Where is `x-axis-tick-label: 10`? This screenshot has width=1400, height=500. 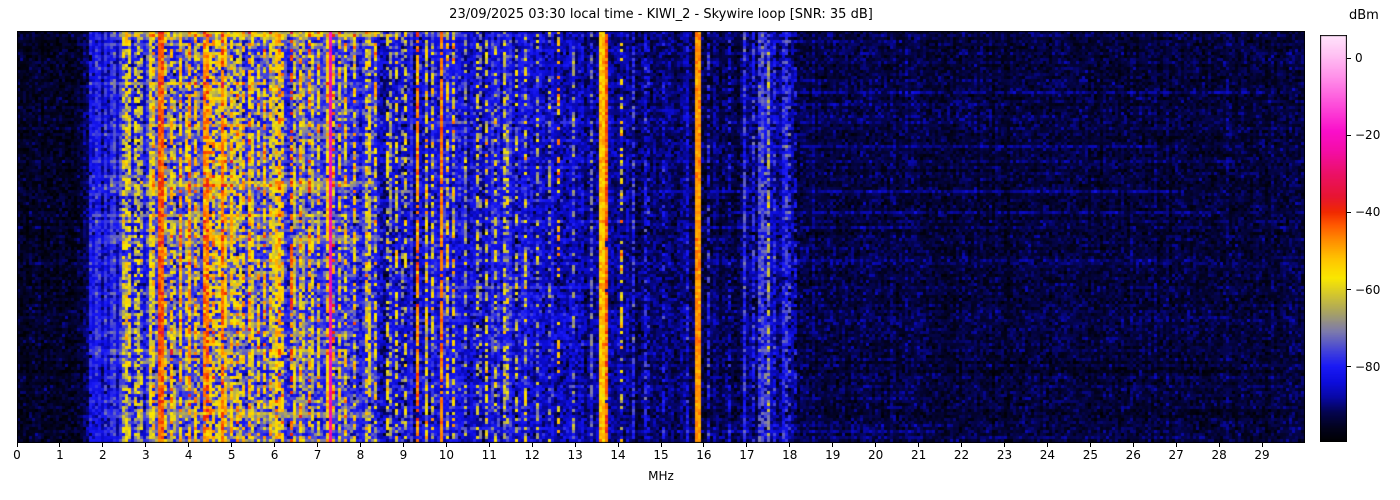 x-axis-tick-label: 10 is located at coordinates (446, 455).